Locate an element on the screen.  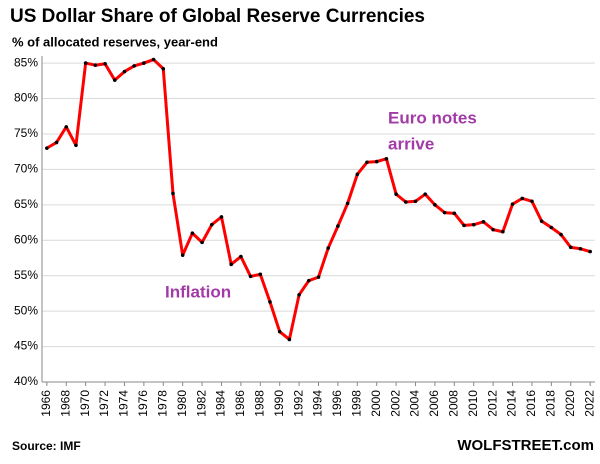
source: Source: IMF is located at coordinates (46, 446).